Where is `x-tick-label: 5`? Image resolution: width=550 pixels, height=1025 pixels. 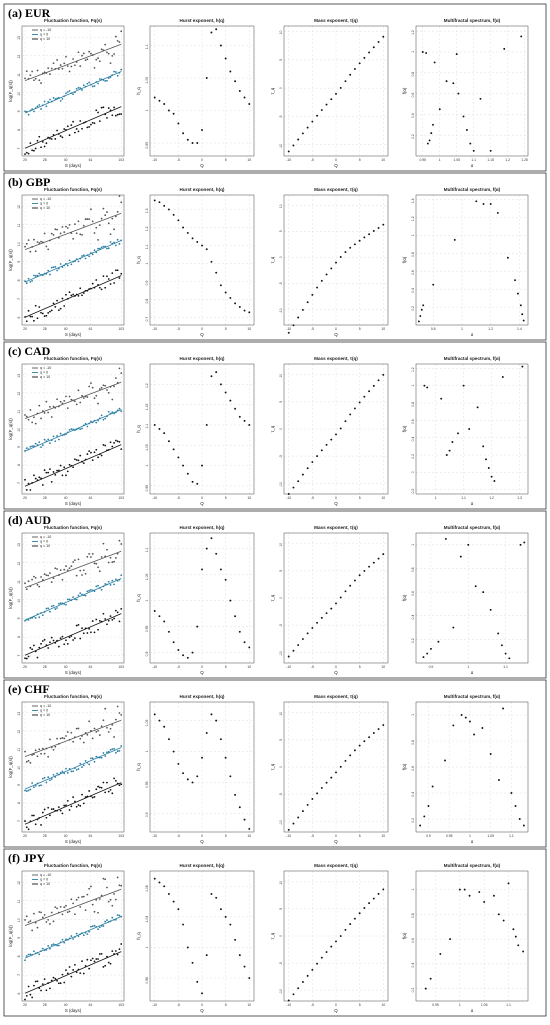 x-tick-label: 5 is located at coordinates (360, 1005).